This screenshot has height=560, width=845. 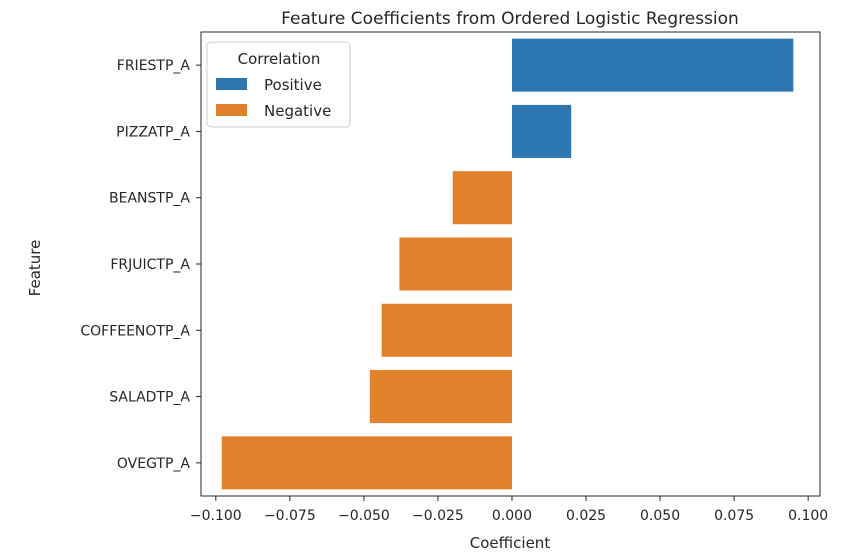 What do you see at coordinates (290, 516) in the screenshot?
I see `x-tick-label: −0.075` at bounding box center [290, 516].